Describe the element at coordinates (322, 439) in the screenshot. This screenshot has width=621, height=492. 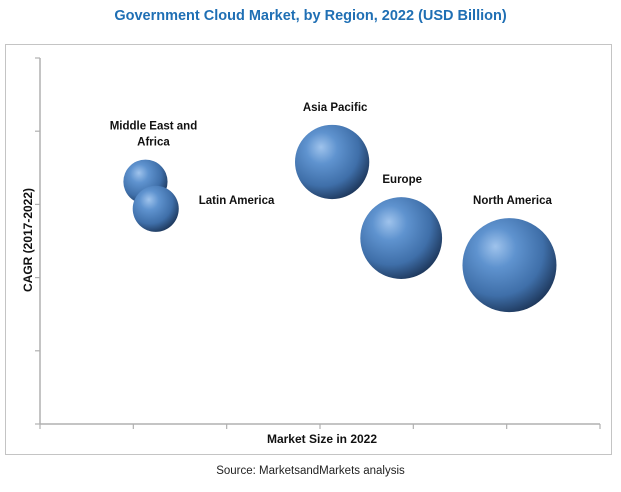
I see `x-axis-label: Market Size in 2022` at that location.